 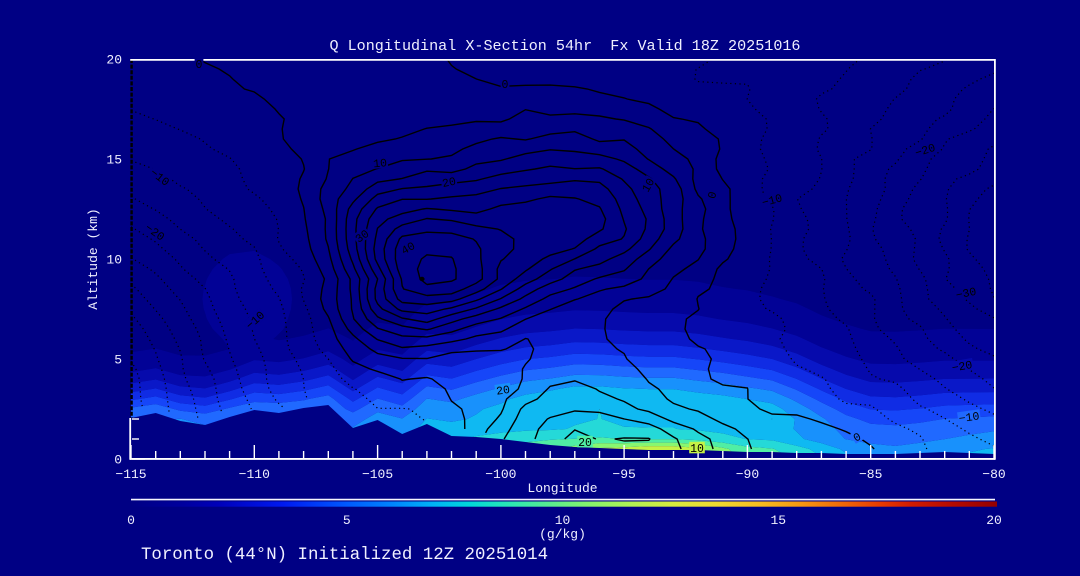 I want to click on svg-text: −95, so click(x=623, y=474).